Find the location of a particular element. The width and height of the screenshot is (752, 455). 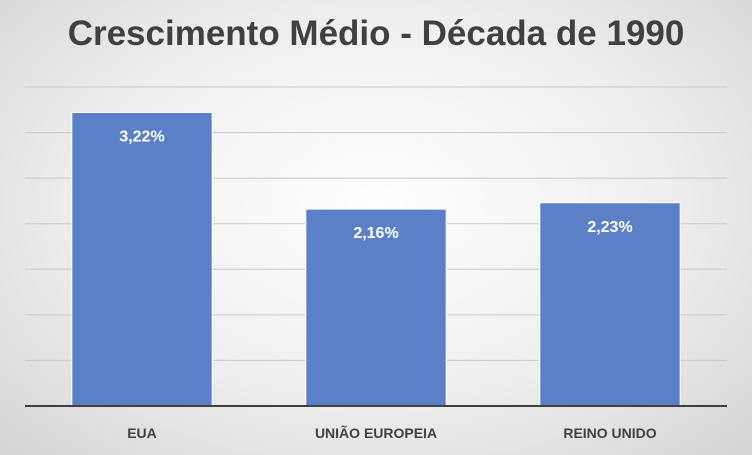

data-label: 2,16% is located at coordinates (375, 233).